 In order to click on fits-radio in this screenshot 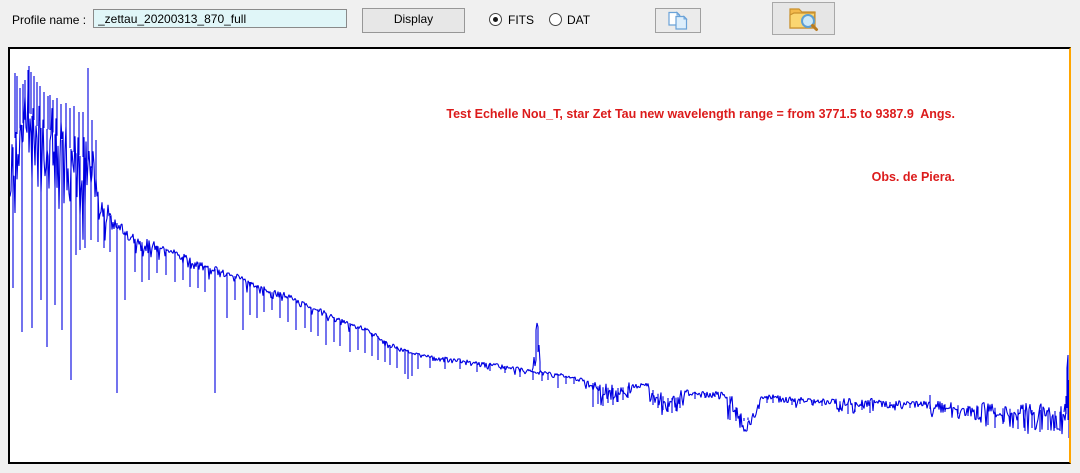, I will do `click(495, 19)`.